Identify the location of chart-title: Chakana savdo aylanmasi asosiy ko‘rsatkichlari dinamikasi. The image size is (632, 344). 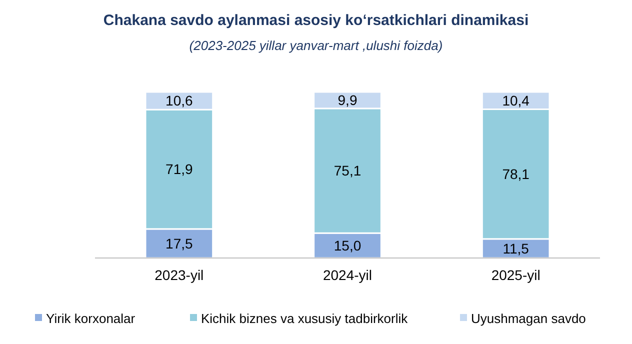
(316, 20).